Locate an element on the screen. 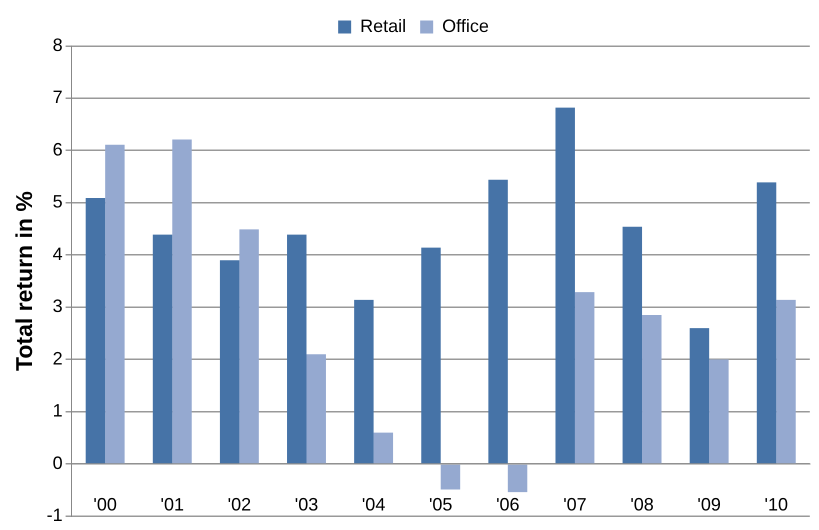  x-tick-label: '04 is located at coordinates (374, 504).